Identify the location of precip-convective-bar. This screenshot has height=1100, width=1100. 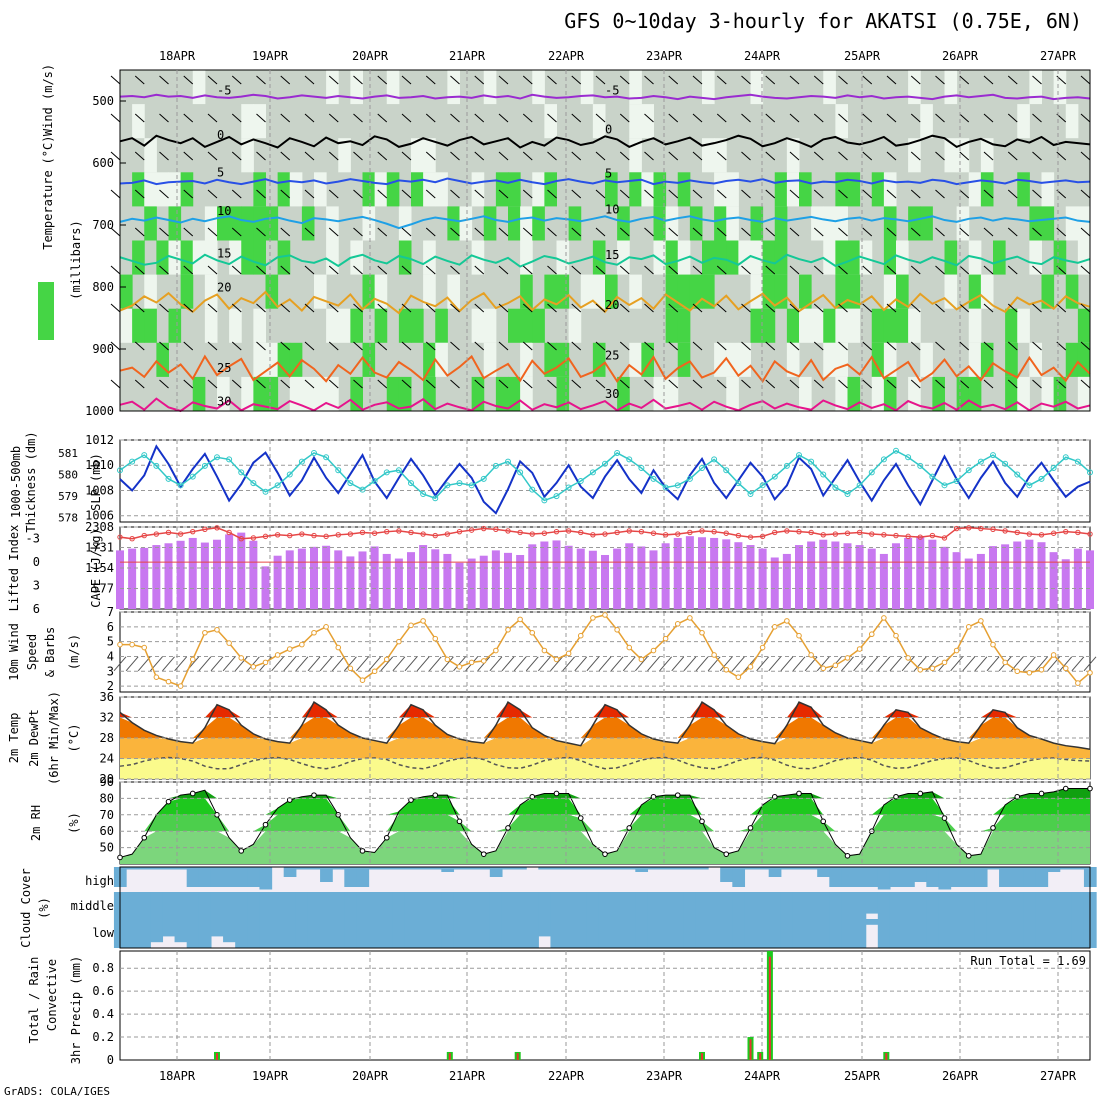
(750, 1049).